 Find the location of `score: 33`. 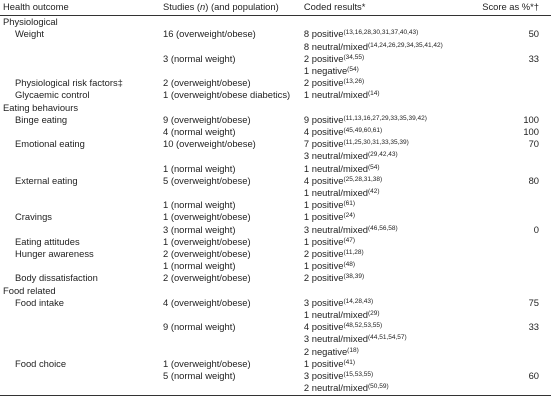

score: 33 is located at coordinates (533, 58).